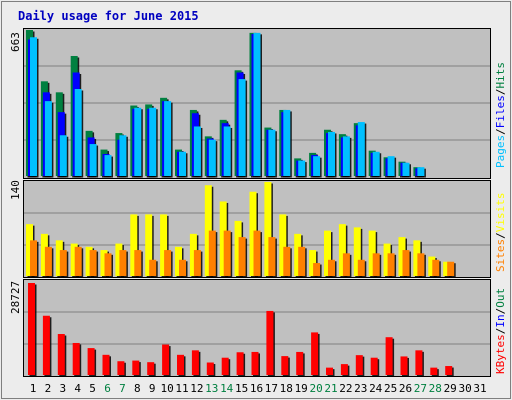 The image size is (512, 400). Describe the element at coordinates (479, 388) in the screenshot. I see `x-tick-label-31: 31` at that location.